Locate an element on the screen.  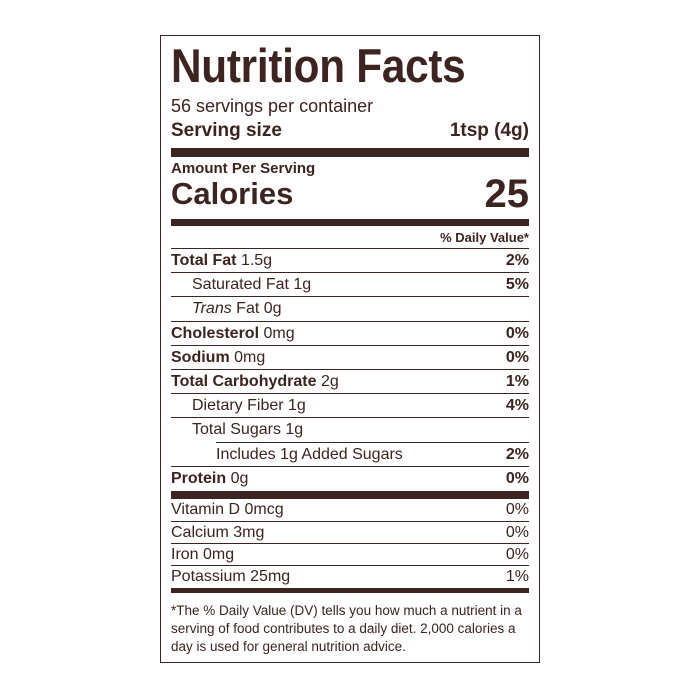
nutrient-name: Total Sugars is located at coordinates (236, 430).